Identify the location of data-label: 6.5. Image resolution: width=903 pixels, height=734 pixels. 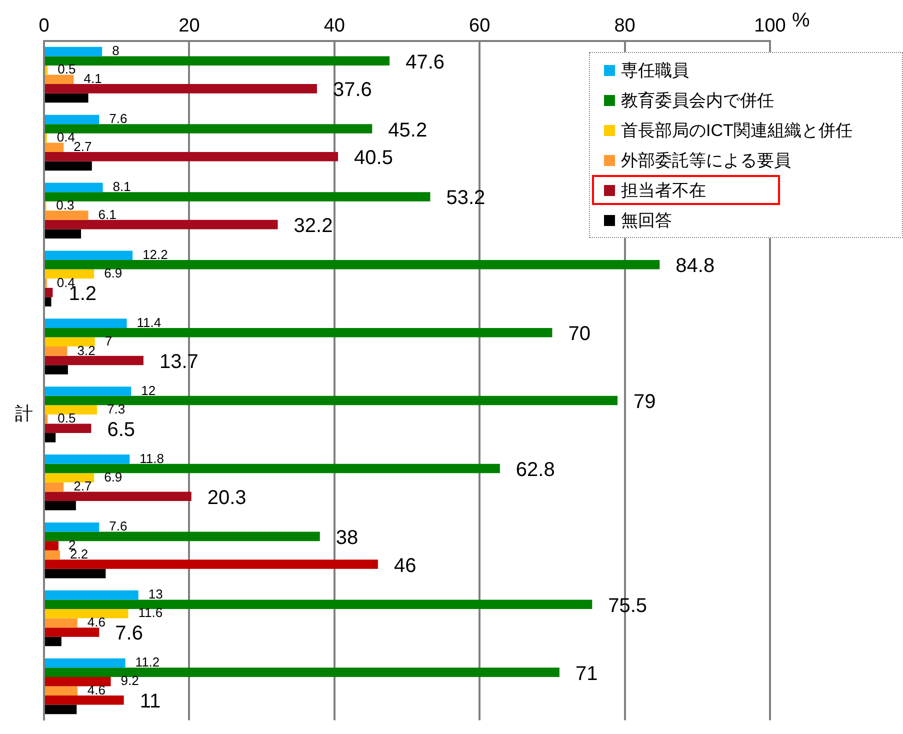
(121, 429).